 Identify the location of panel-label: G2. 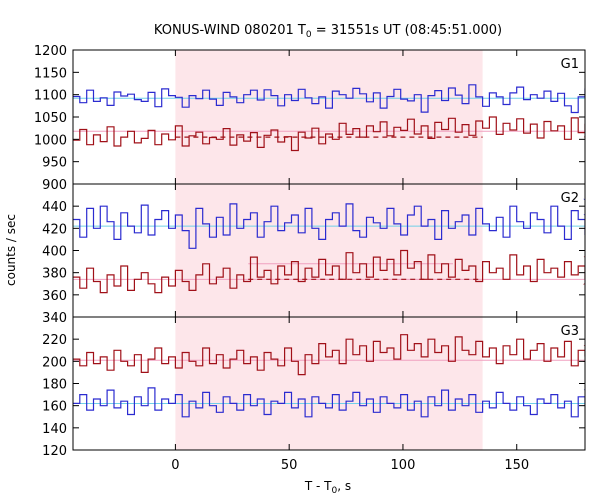
(570, 198).